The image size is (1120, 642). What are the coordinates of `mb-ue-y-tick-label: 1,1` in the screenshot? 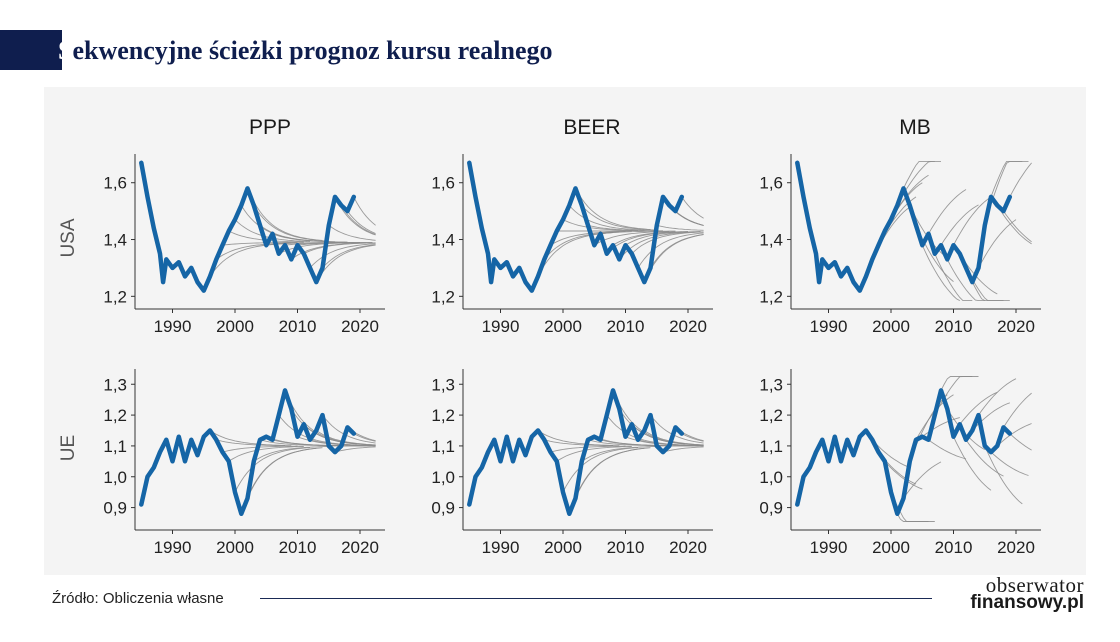 It's located at (771, 446).